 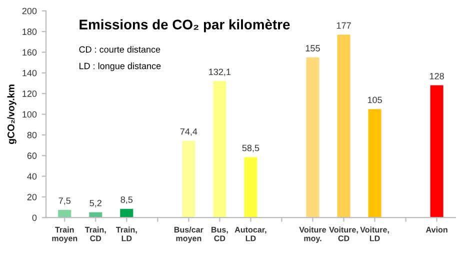 I want to click on y-tick-label: 0, so click(x=34, y=217).